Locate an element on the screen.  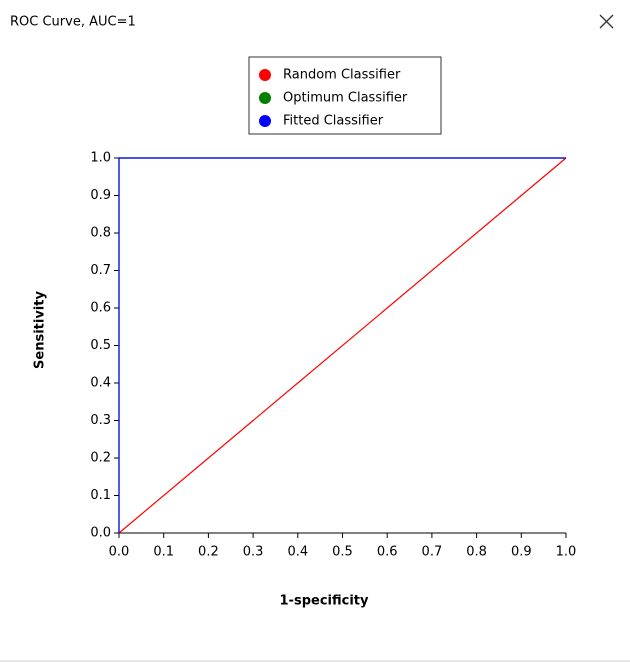
y-tick-label: 0.8 is located at coordinates (100, 233).